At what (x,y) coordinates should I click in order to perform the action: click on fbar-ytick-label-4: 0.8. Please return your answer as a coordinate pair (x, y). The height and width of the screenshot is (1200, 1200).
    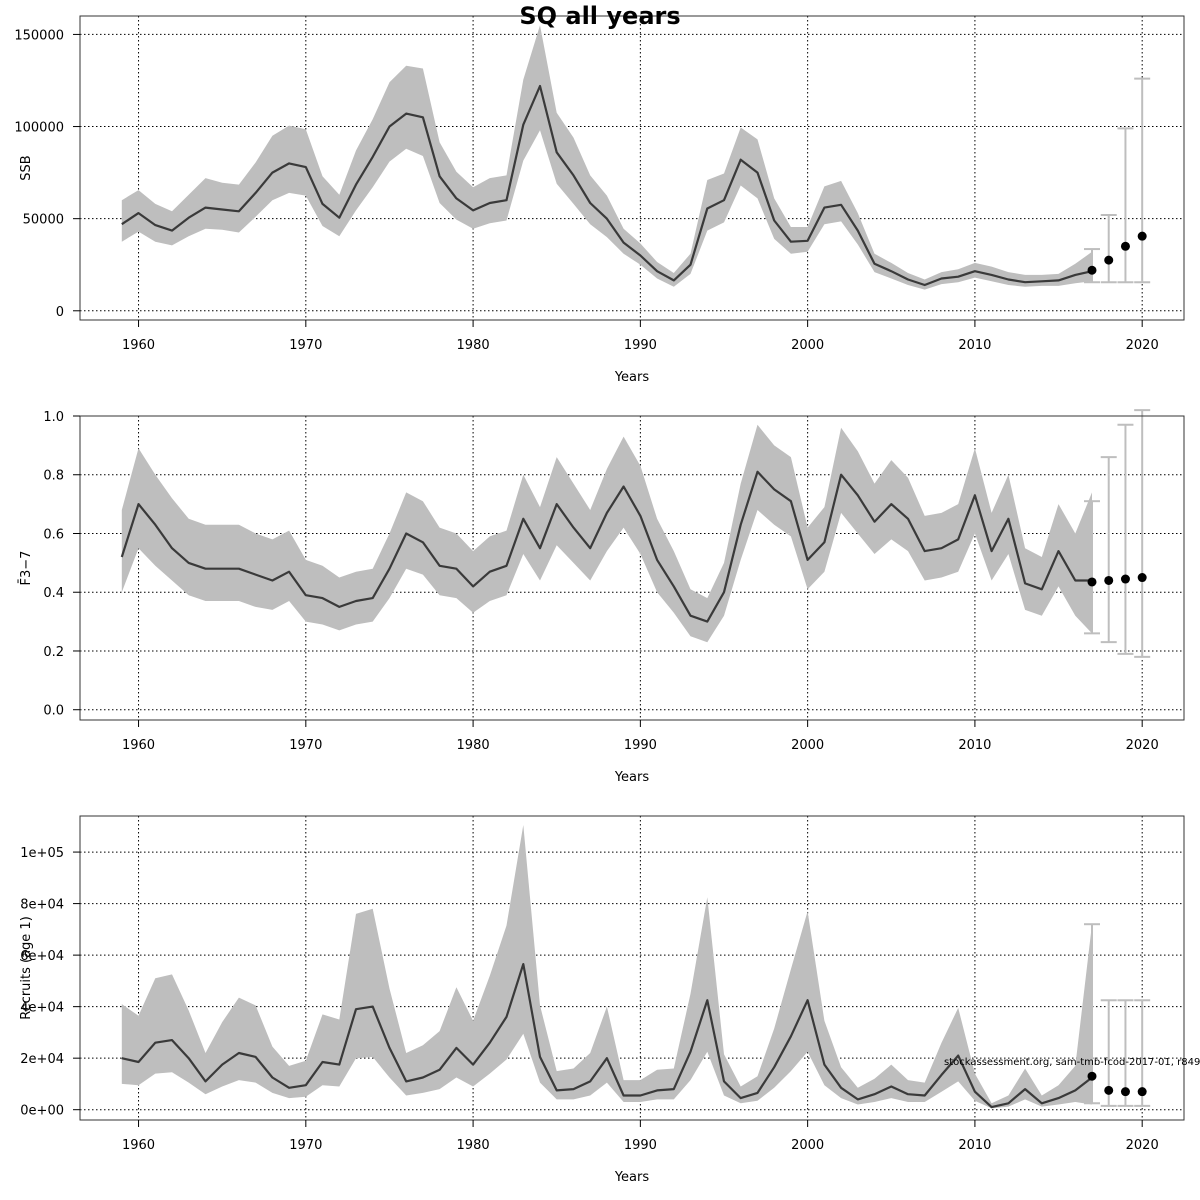
    Looking at the image, I should click on (53, 476).